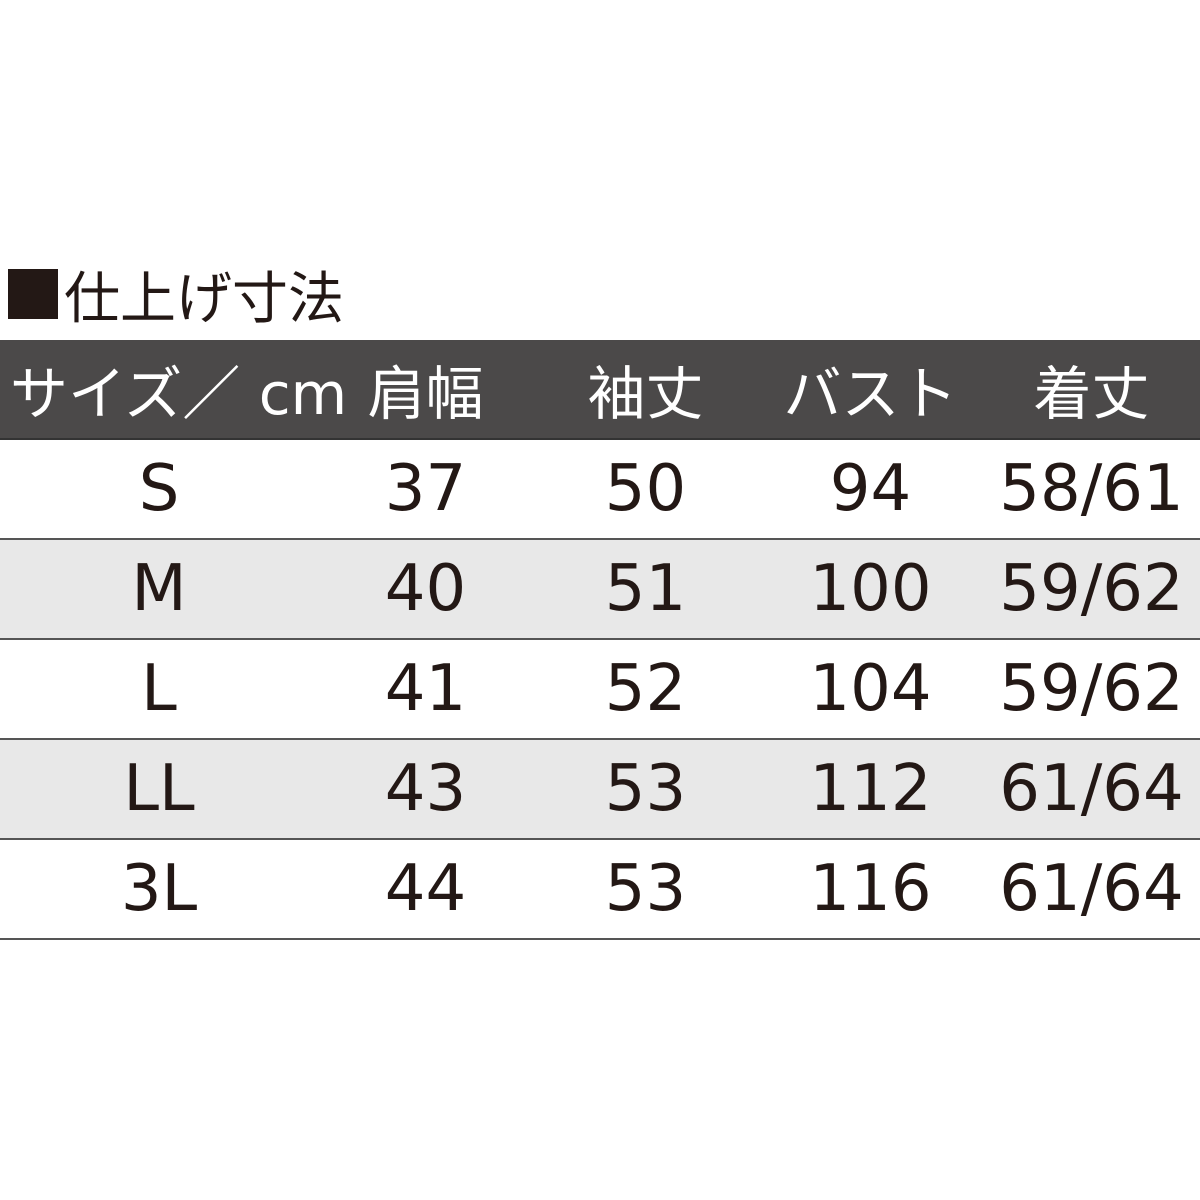  Describe the element at coordinates (425, 489) in the screenshot. I see `table-cell: 37` at that location.